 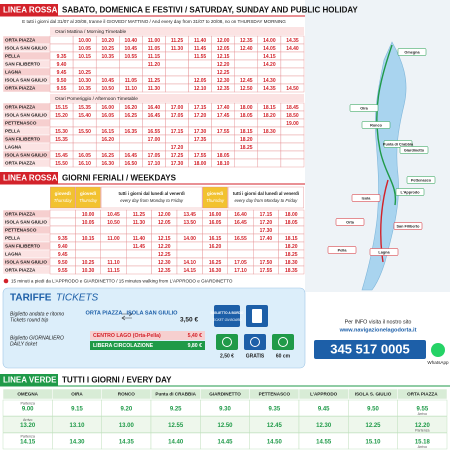 I want to click on time: 15.30, so click(x=61, y=132).